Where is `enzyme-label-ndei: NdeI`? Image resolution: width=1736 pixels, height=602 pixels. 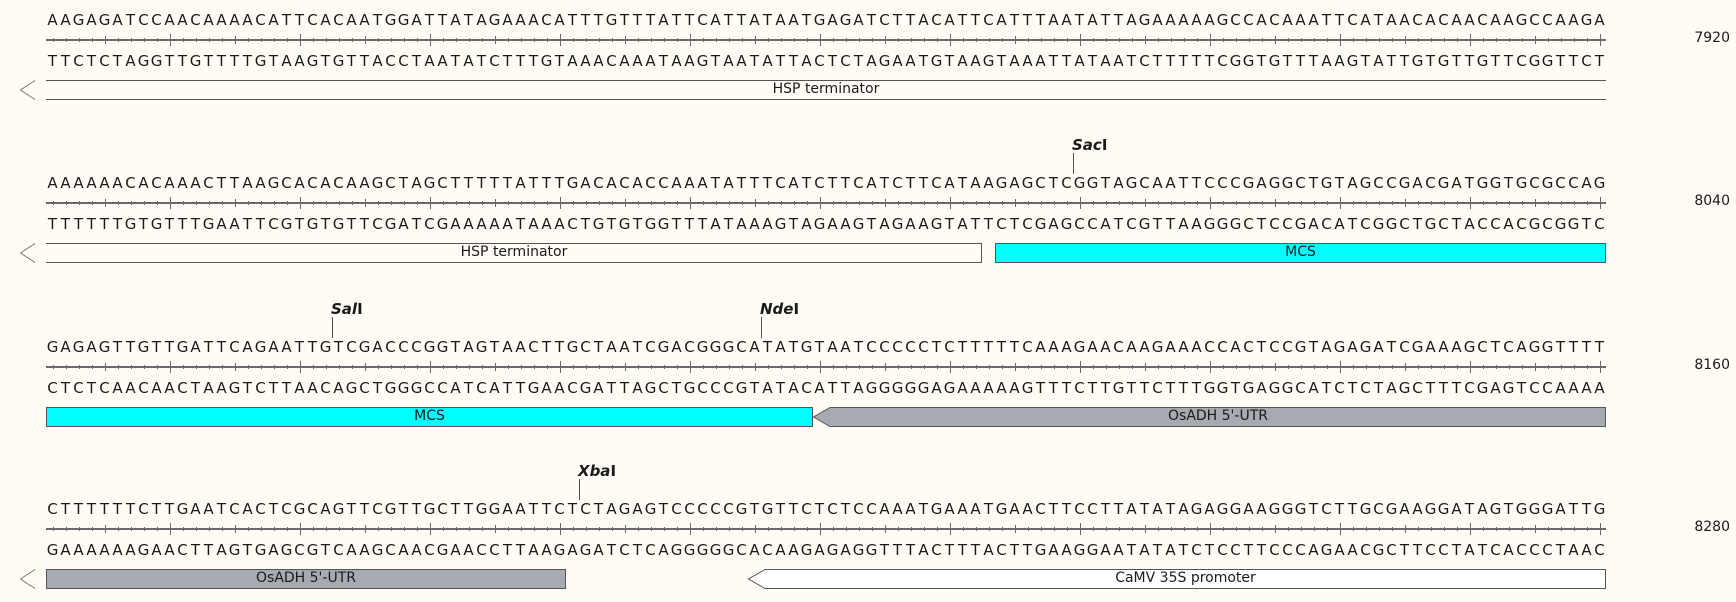
enzyme-label-ndei: NdeI is located at coordinates (779, 309).